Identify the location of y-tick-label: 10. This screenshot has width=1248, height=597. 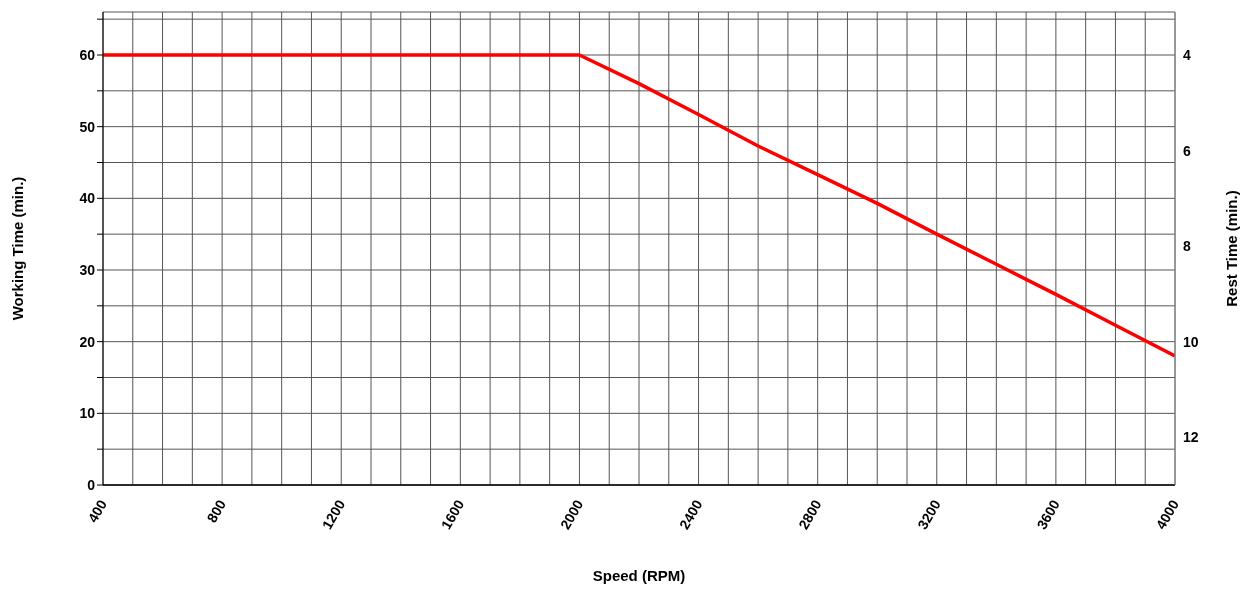
(87, 413).